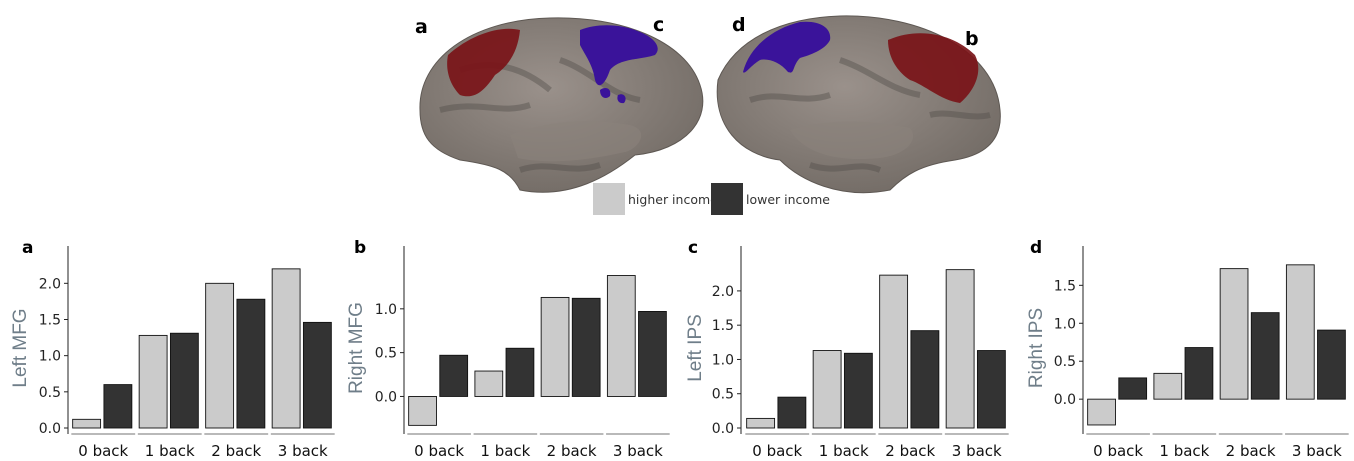 The width and height of the screenshot is (1354, 461). I want to click on left-ips-region, so click(619, 55).